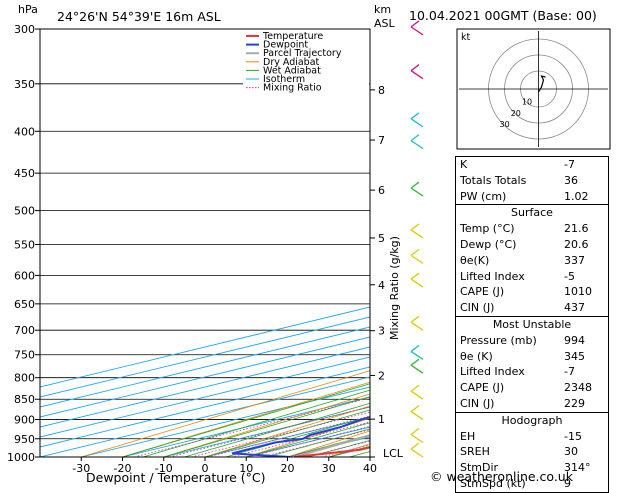 The height and width of the screenshot is (493, 629). Describe the element at coordinates (24, 173) in the screenshot. I see `pressure-tick-label: 450` at that location.